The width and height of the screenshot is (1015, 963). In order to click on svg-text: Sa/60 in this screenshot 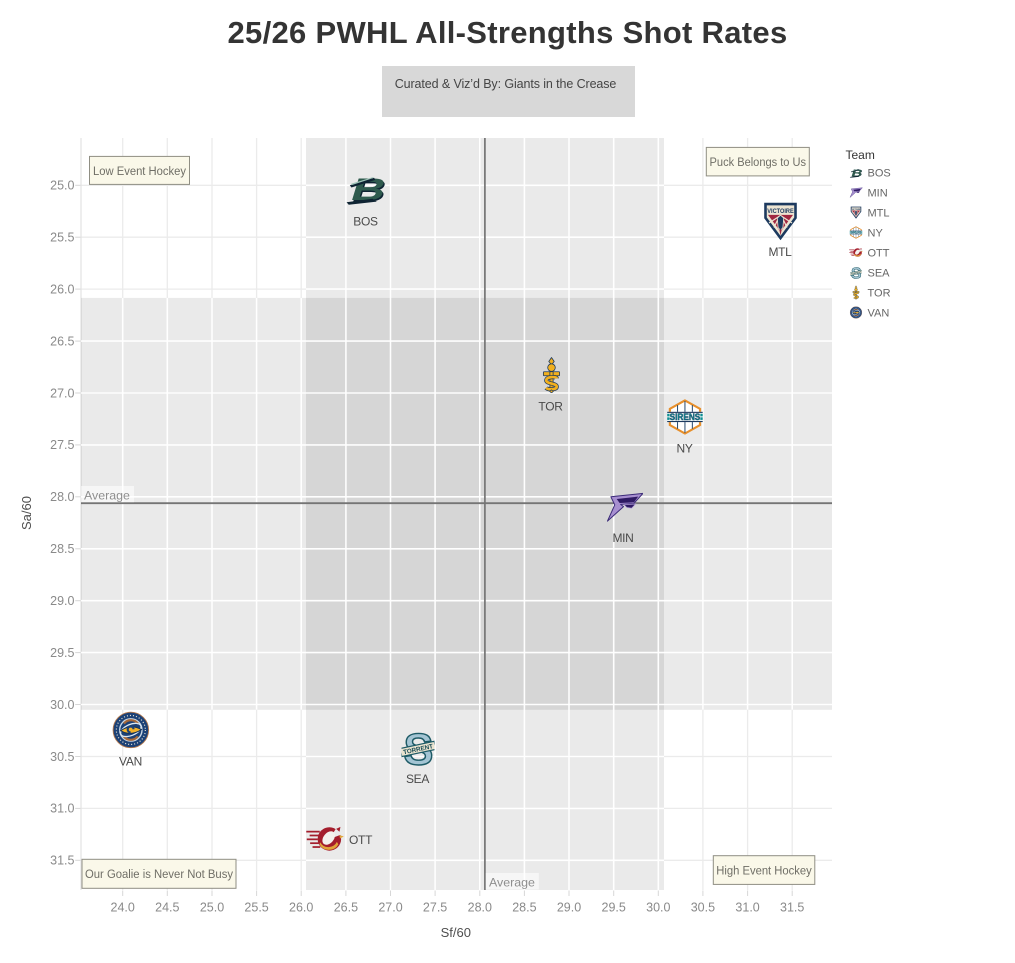, I will do `click(26, 513)`.